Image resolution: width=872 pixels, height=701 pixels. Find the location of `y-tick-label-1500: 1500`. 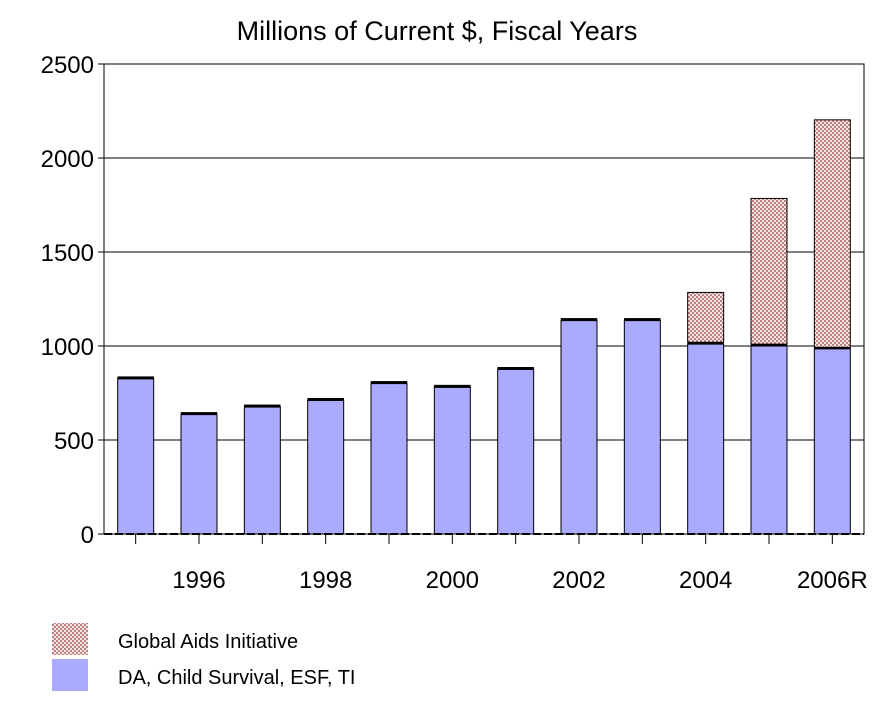

y-tick-label-1500: 1500 is located at coordinates (67, 253).